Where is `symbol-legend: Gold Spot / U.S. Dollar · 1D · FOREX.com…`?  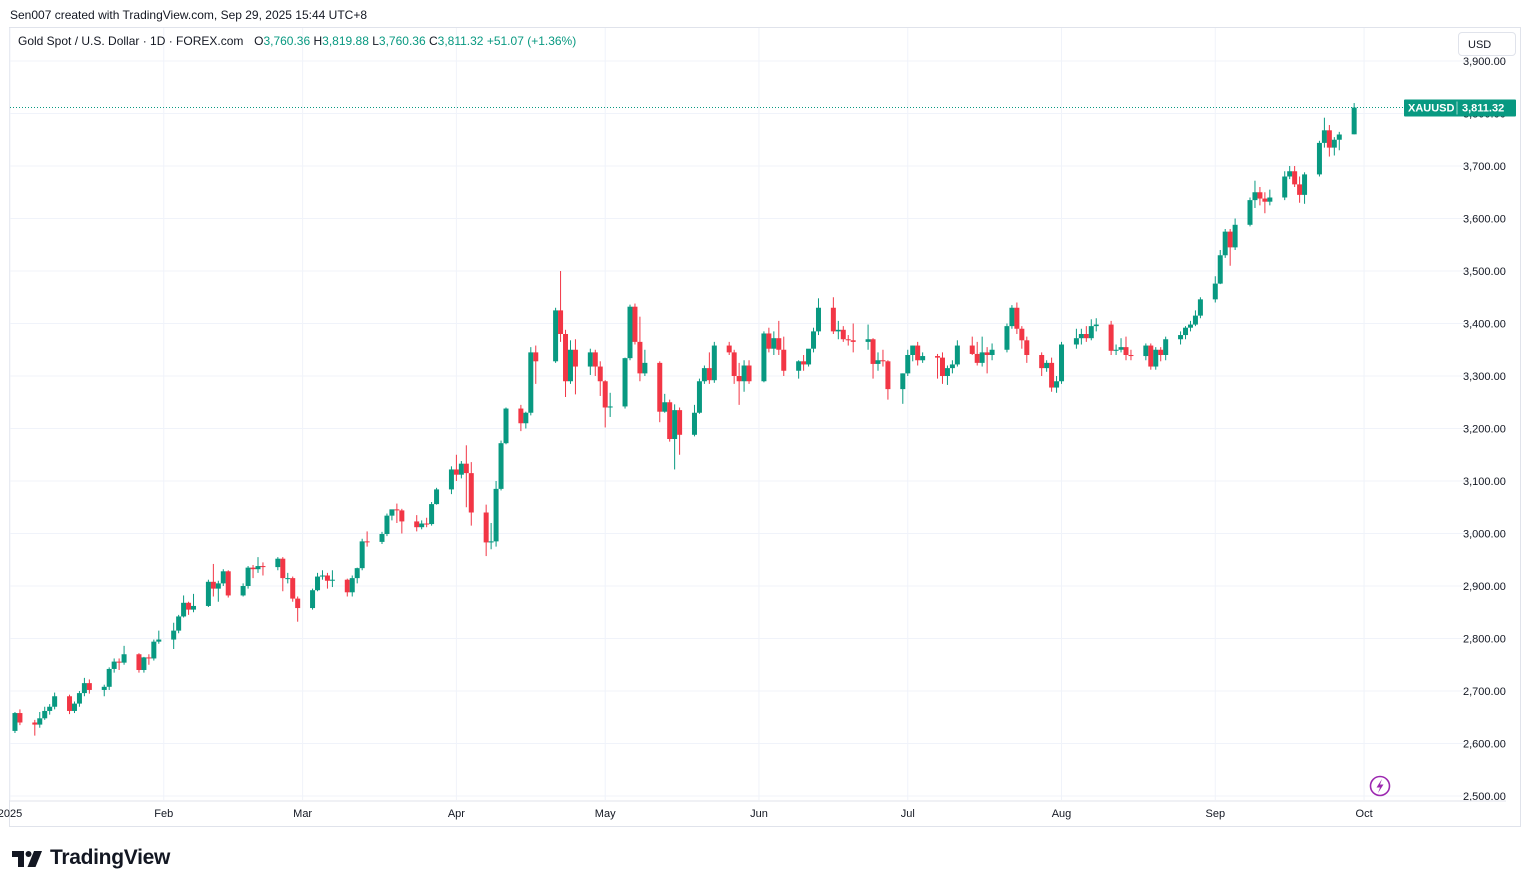
symbol-legend: Gold Spot / U.S. Dollar · 1D · FOREX.com… is located at coordinates (297, 41).